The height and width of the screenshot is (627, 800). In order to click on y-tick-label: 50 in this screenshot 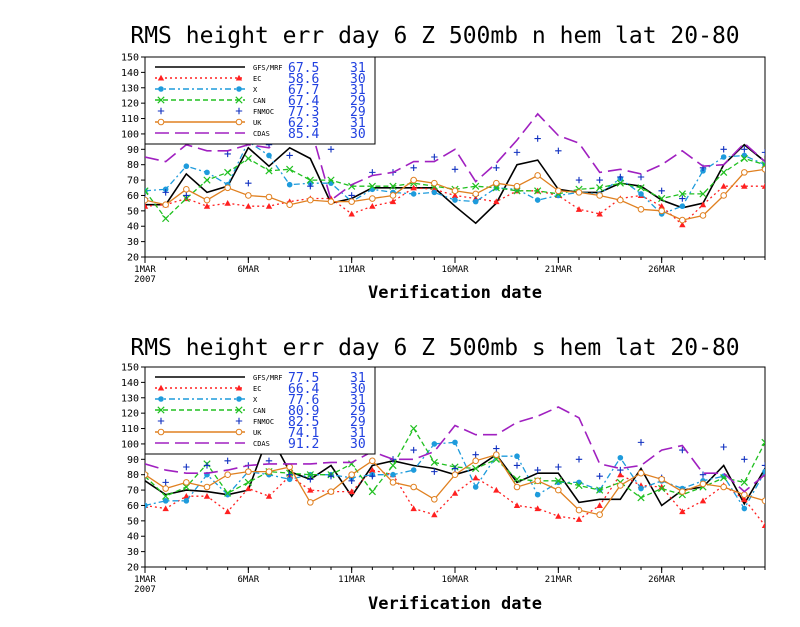, I will do `click(133, 521)`.